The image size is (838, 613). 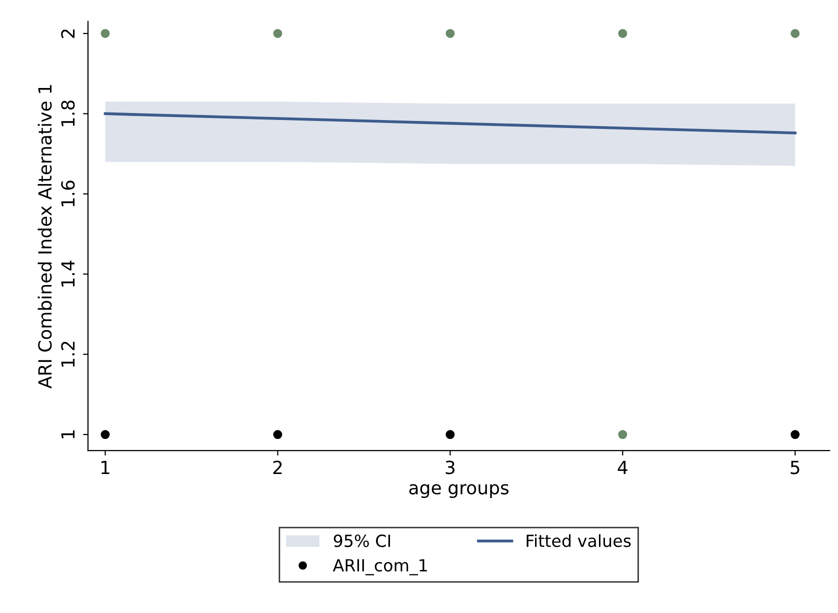 What do you see at coordinates (68, 354) in the screenshot?
I see `y-tick-label: 1.2` at bounding box center [68, 354].